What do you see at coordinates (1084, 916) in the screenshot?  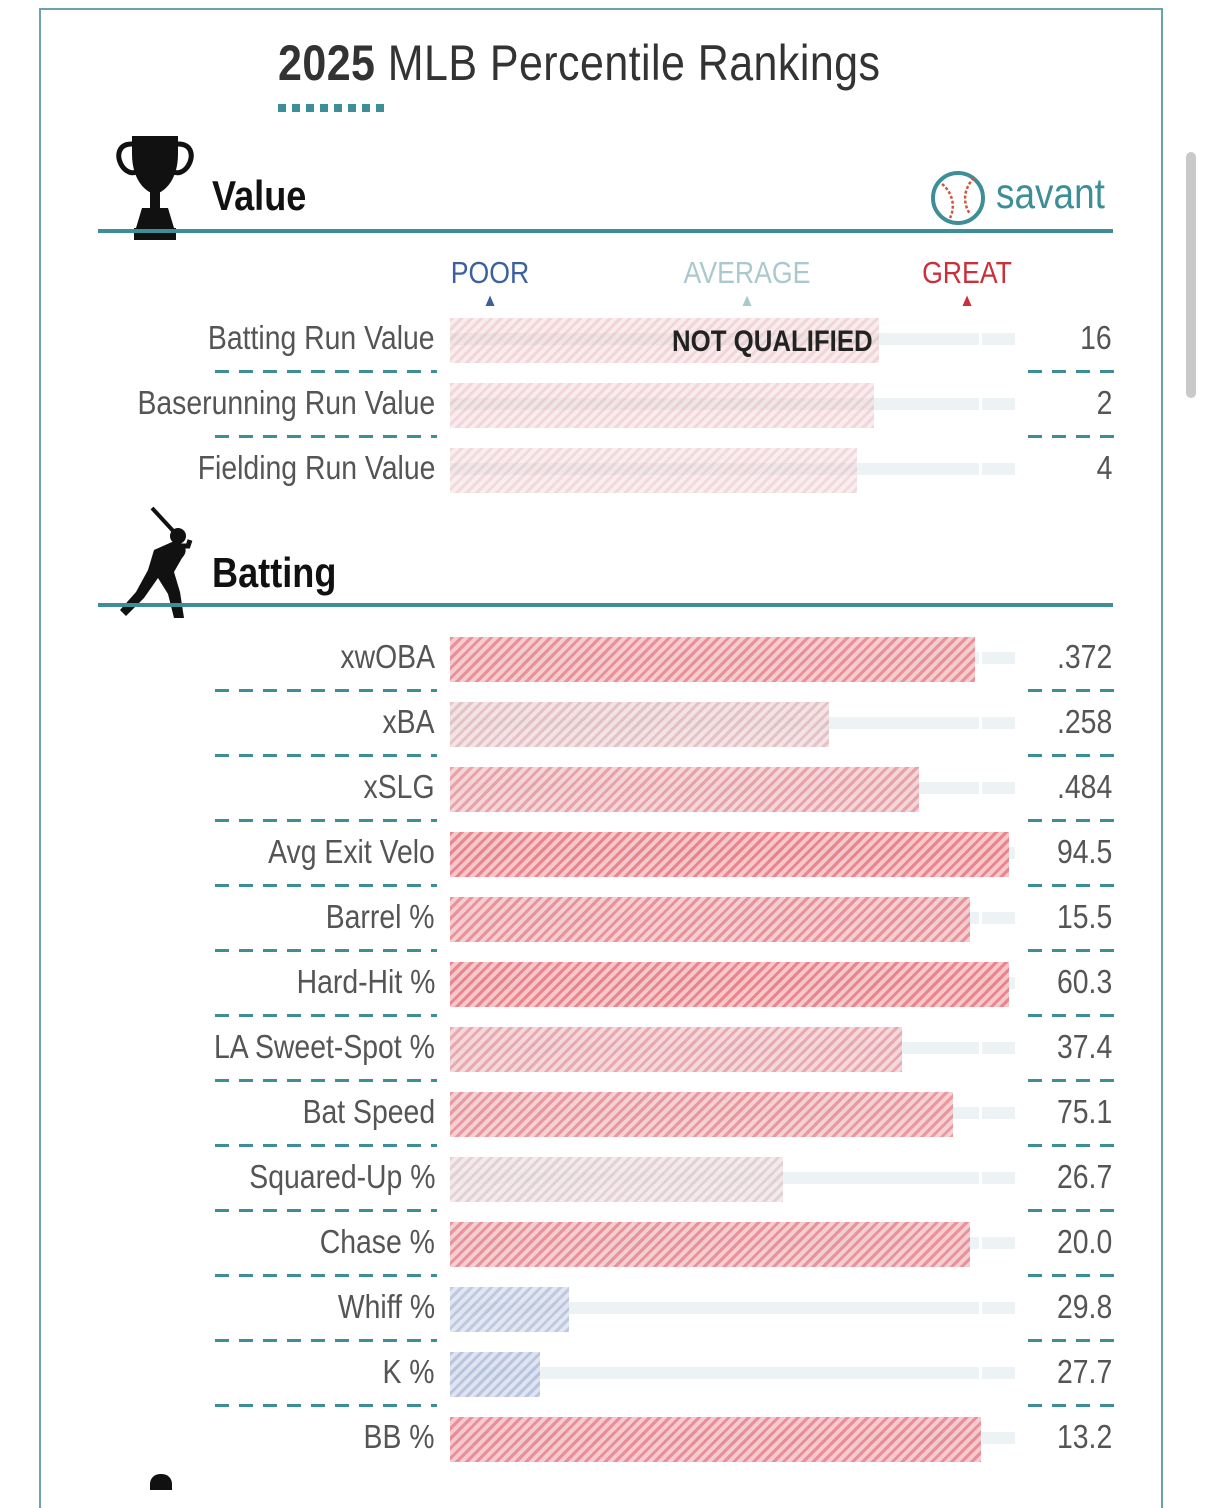 I see `metric-value: 15.5` at bounding box center [1084, 916].